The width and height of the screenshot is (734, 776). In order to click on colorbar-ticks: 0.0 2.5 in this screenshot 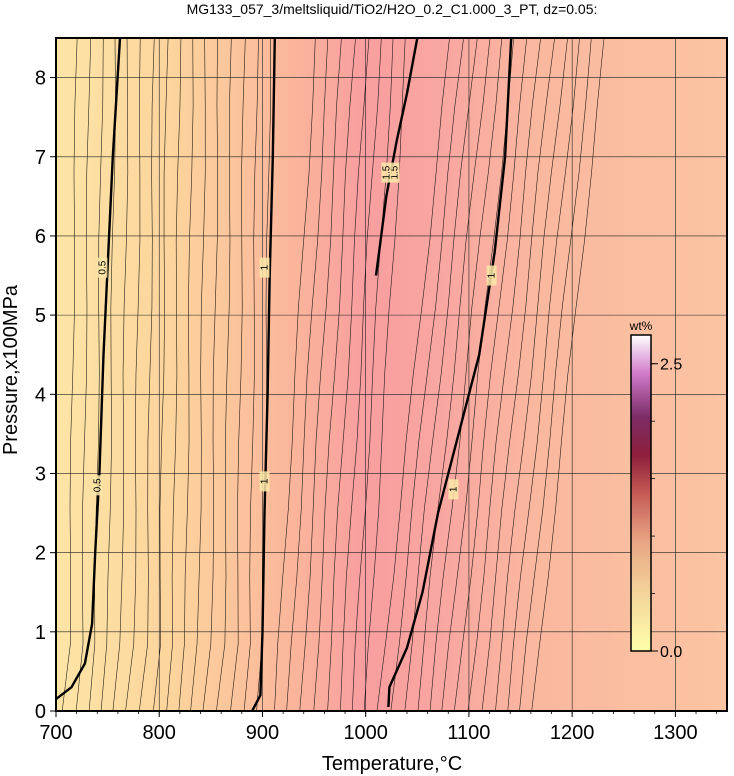, I will do `click(666, 509)`.